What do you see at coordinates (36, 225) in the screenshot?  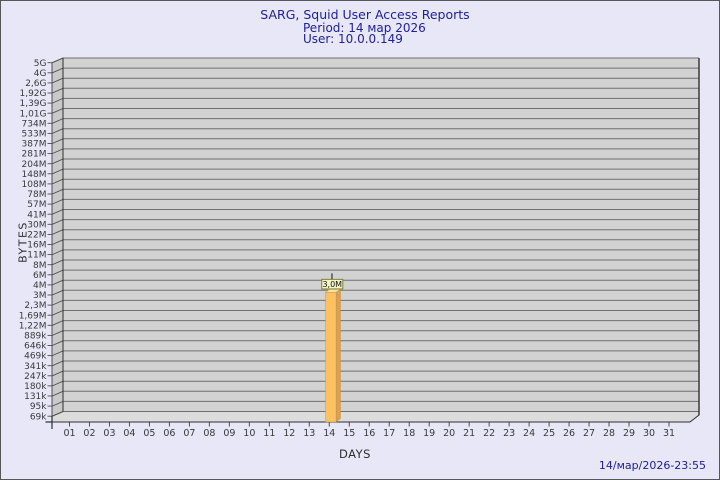 I see `y-tick-label: 30M` at bounding box center [36, 225].